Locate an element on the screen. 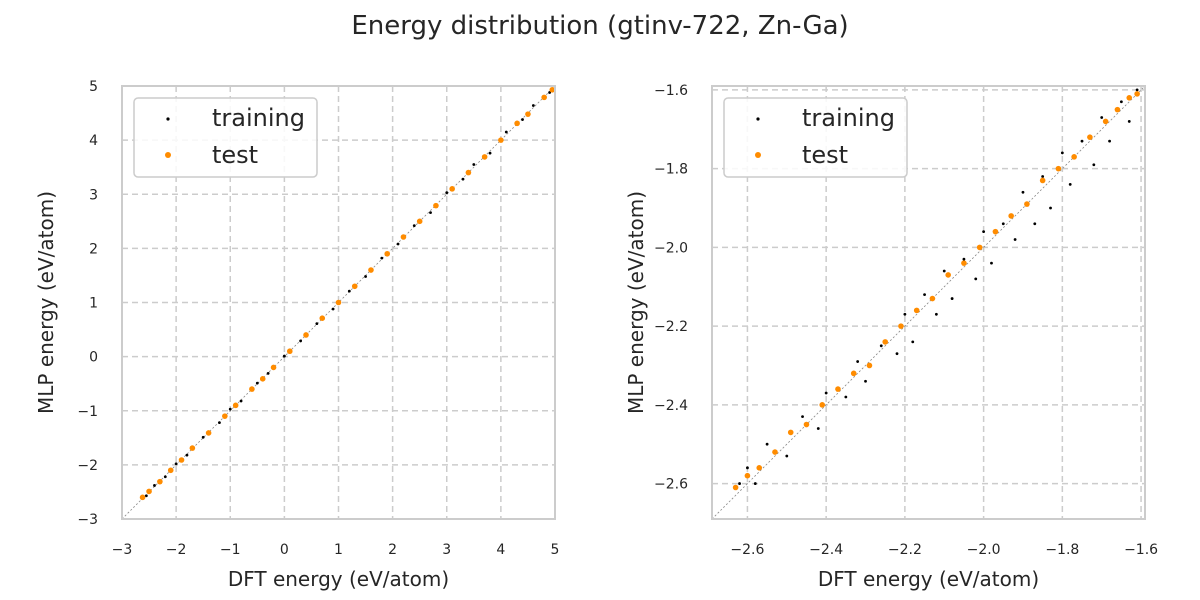 The height and width of the screenshot is (600, 1200). legend-box is located at coordinates (225, 137).